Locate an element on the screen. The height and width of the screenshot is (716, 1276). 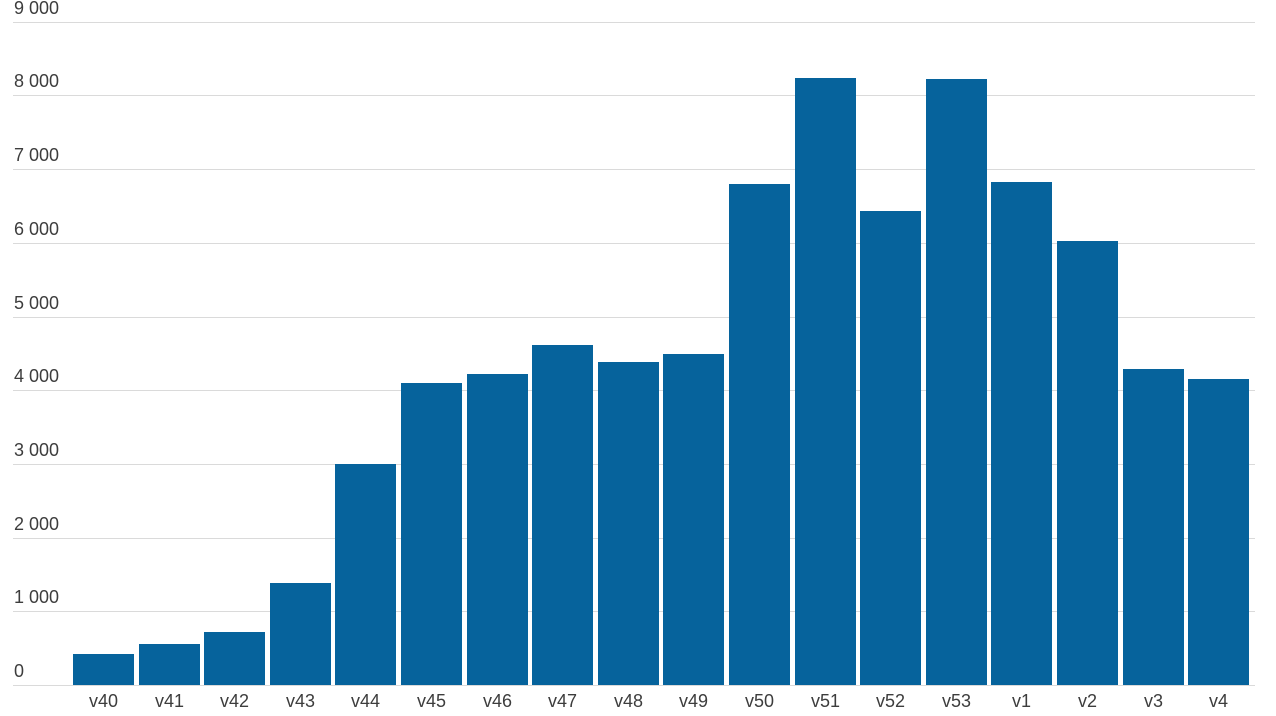
y-axis-tick-label: 7 000 is located at coordinates (37, 155).